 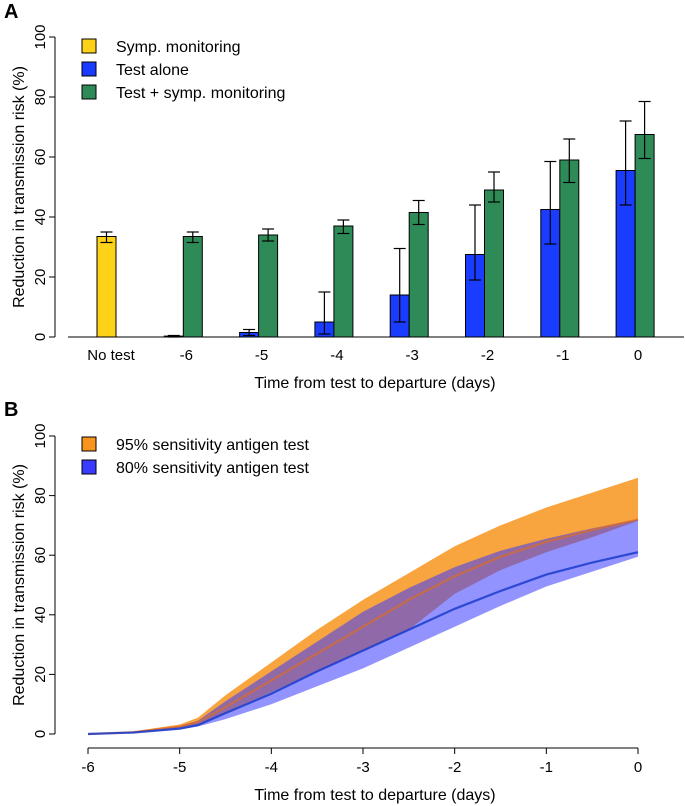 What do you see at coordinates (179, 767) in the screenshot?
I see `panel-b-x-tick-label: -5` at bounding box center [179, 767].